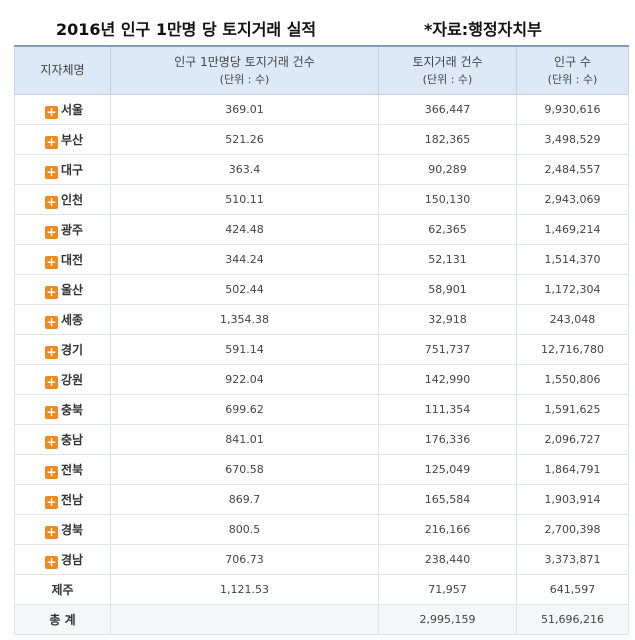 The height and width of the screenshot is (640, 635). Describe the element at coordinates (572, 229) in the screenshot. I see `population-cell: 1,469,214` at that location.